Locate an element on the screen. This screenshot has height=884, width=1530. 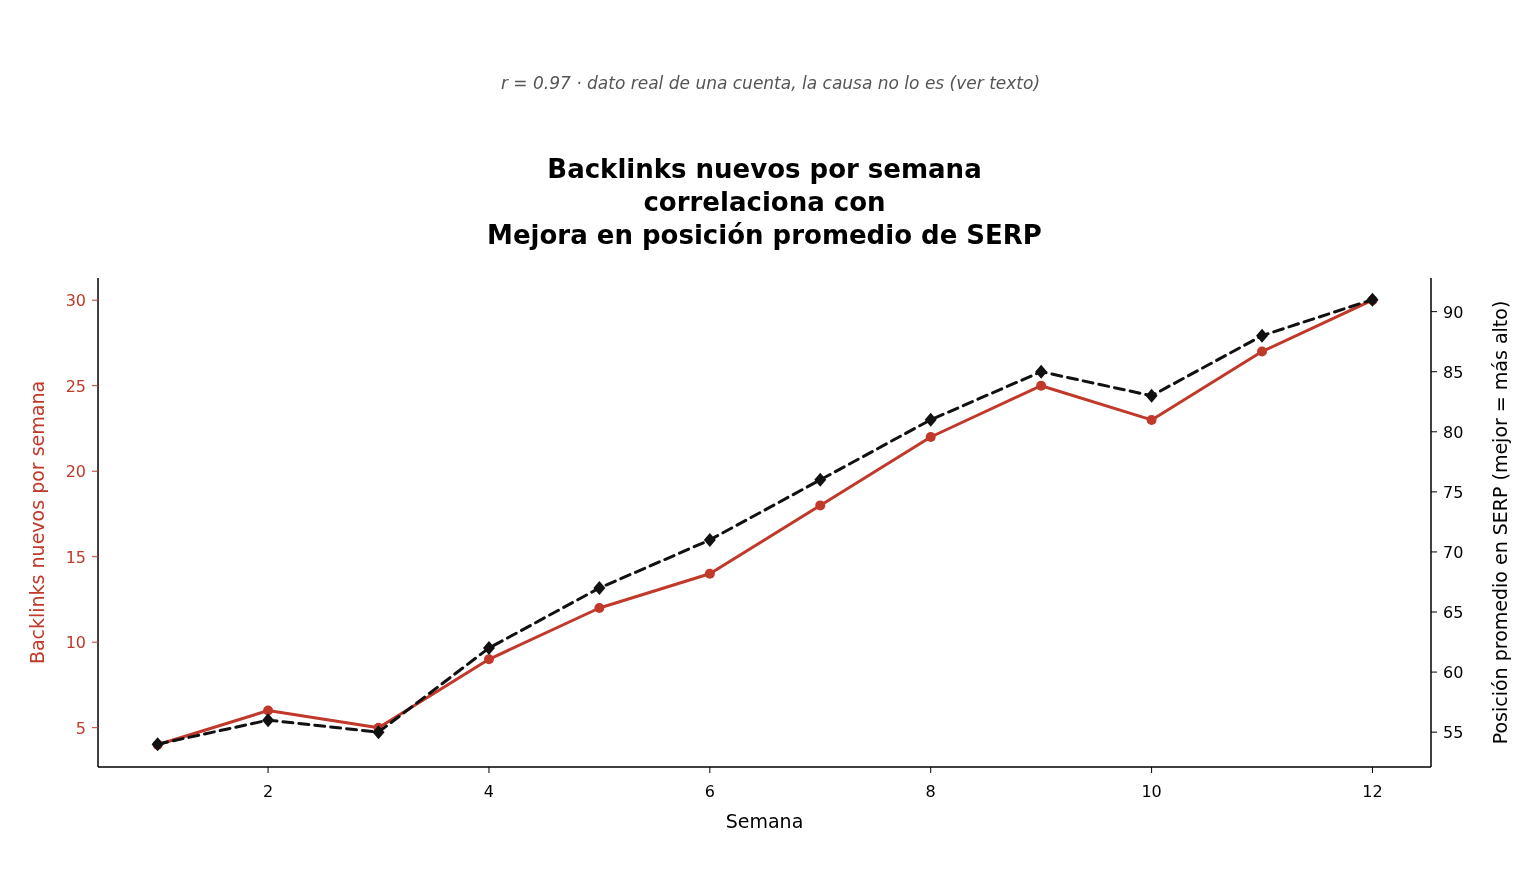
x-tick-label: 6 is located at coordinates (709, 791).